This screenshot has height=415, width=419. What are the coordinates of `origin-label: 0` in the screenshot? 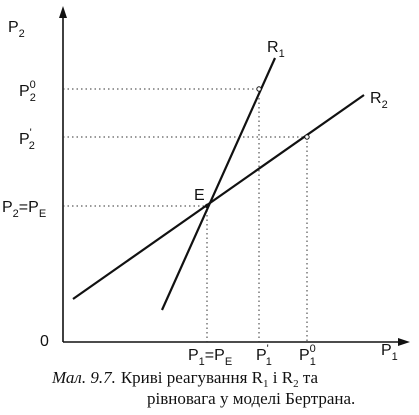 It's located at (44, 341).